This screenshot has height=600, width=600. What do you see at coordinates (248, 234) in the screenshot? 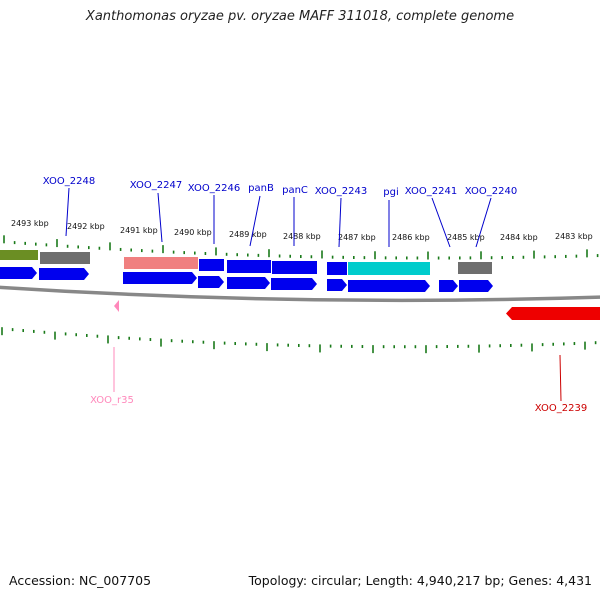
I see `scale-tick-label: 2489 kbp` at bounding box center [248, 234].